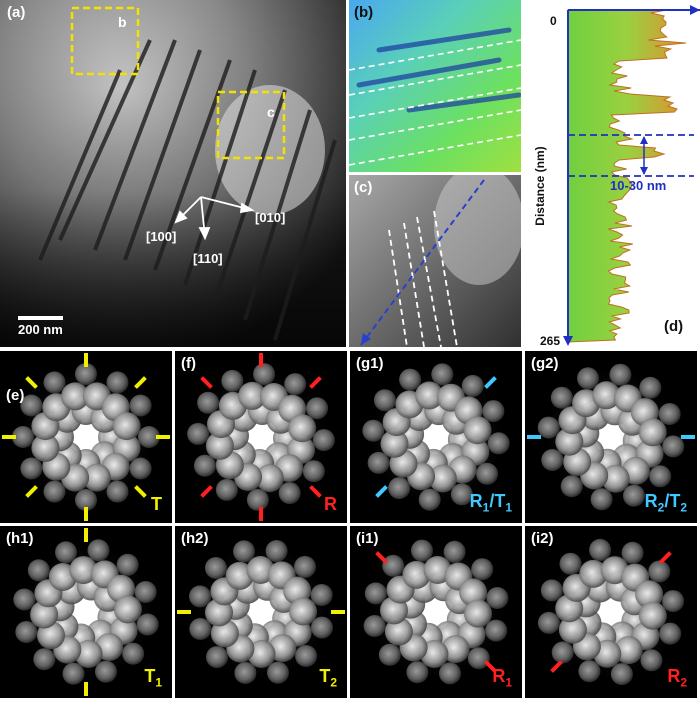  Describe the element at coordinates (545, 363) in the screenshot. I see `cbed-panel-label: (g2)` at that location.